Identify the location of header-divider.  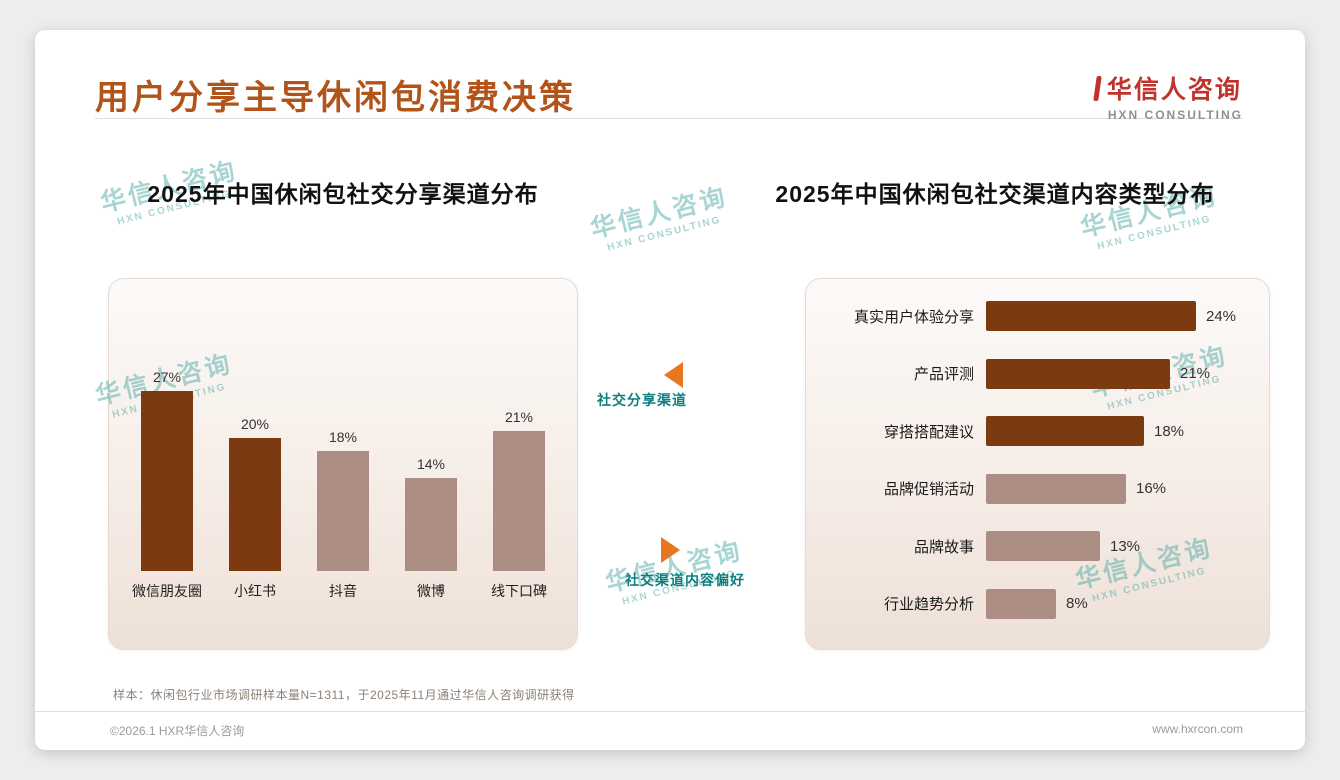
(669, 118).